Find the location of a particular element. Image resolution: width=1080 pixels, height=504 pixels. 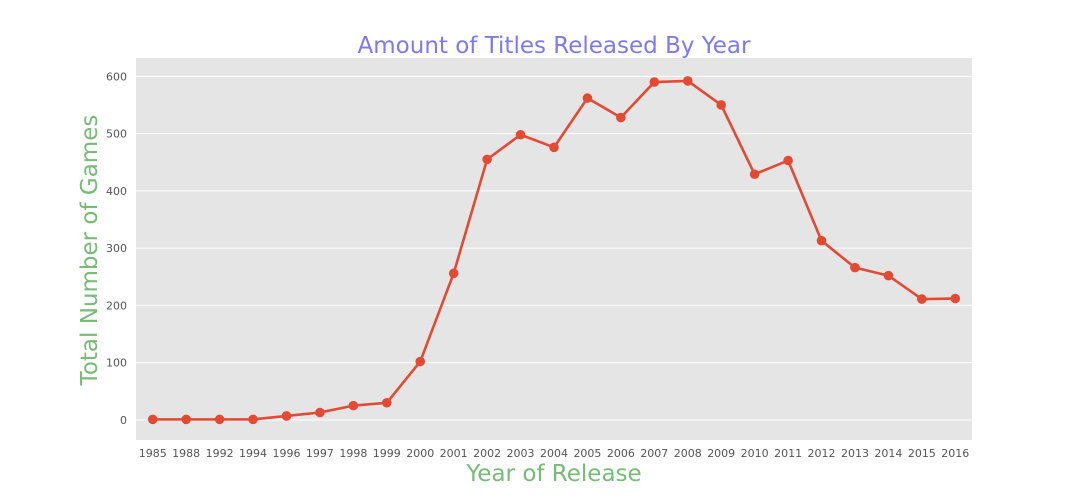

x-tick-label: 2016 is located at coordinates (955, 453).